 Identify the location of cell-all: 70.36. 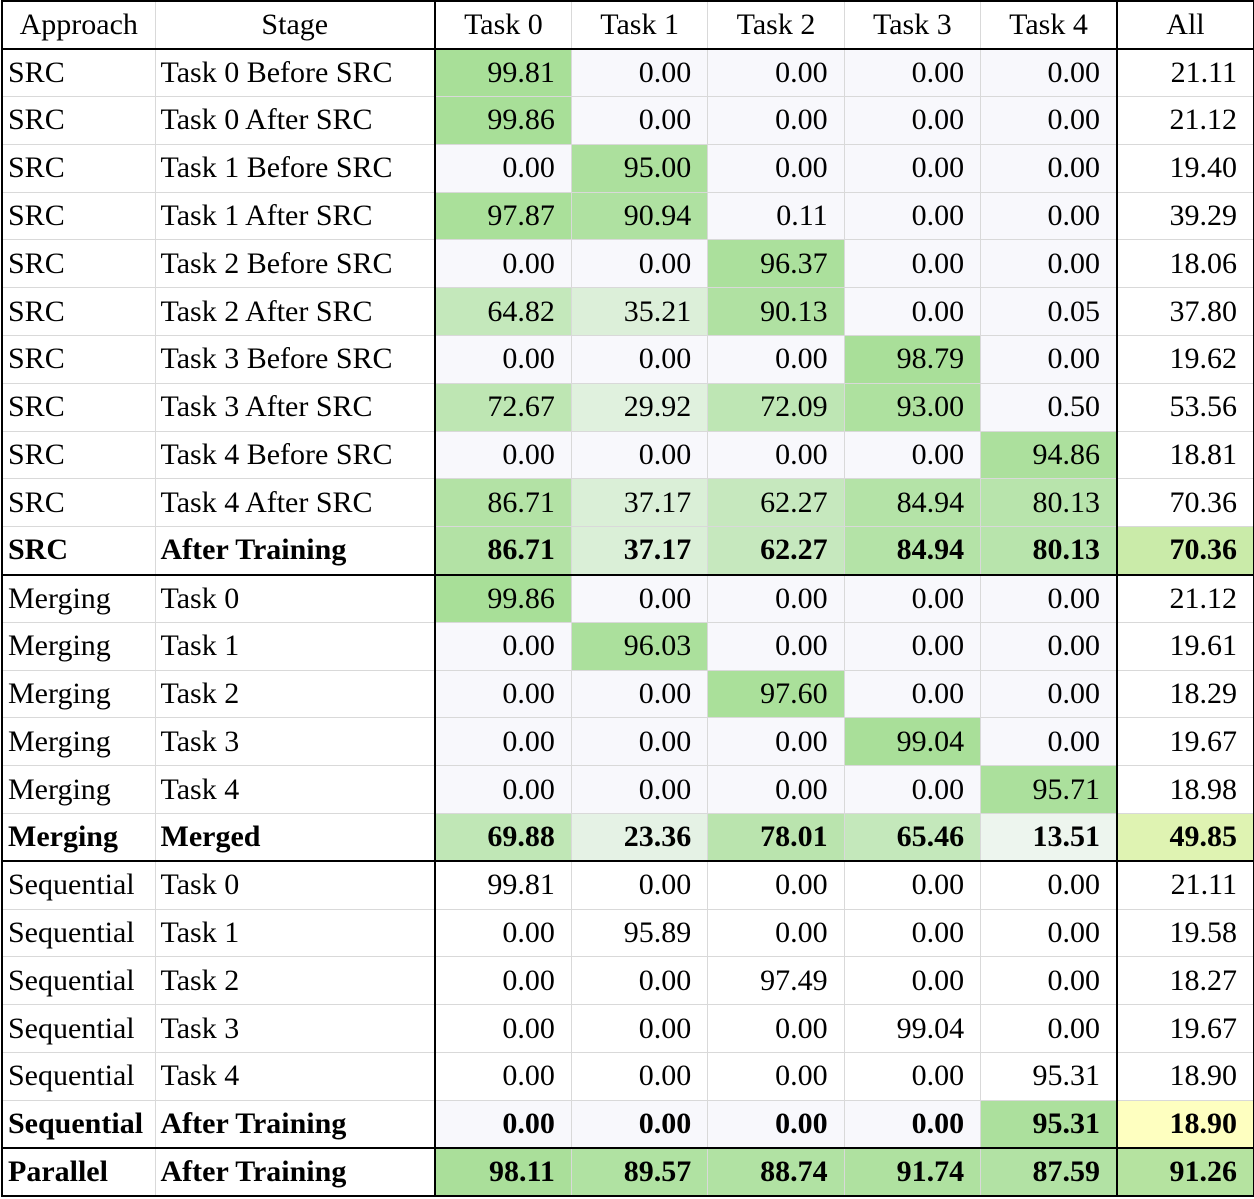
(1185, 551).